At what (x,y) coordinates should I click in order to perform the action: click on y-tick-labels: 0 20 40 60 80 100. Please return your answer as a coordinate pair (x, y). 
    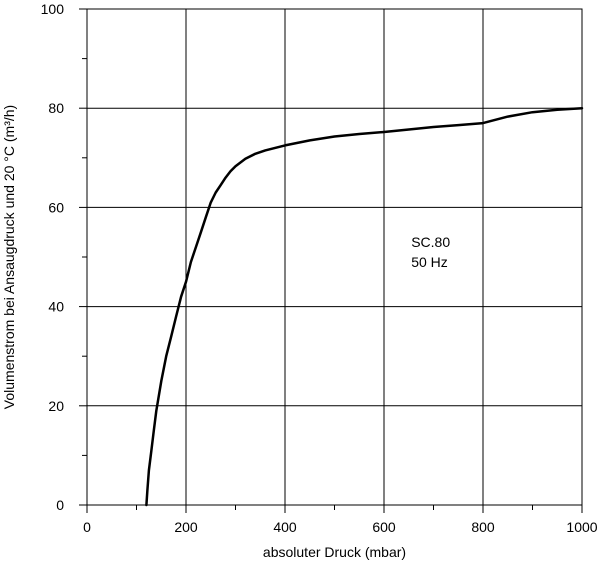
    Looking at the image, I should click on (53, 257).